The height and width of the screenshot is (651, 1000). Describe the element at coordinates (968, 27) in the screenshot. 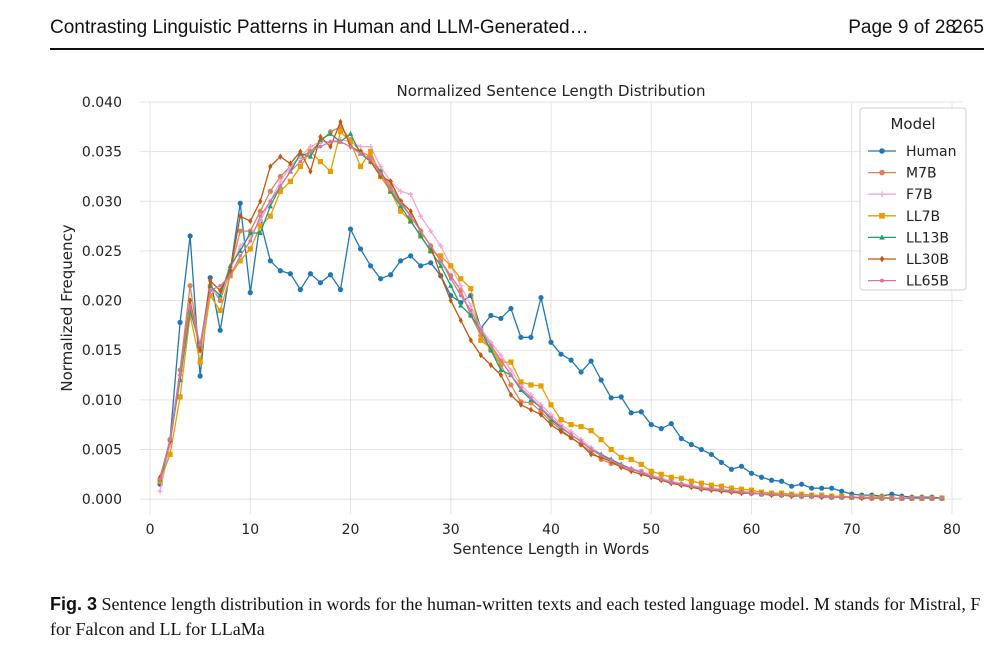

I see `page-number: 265` at that location.